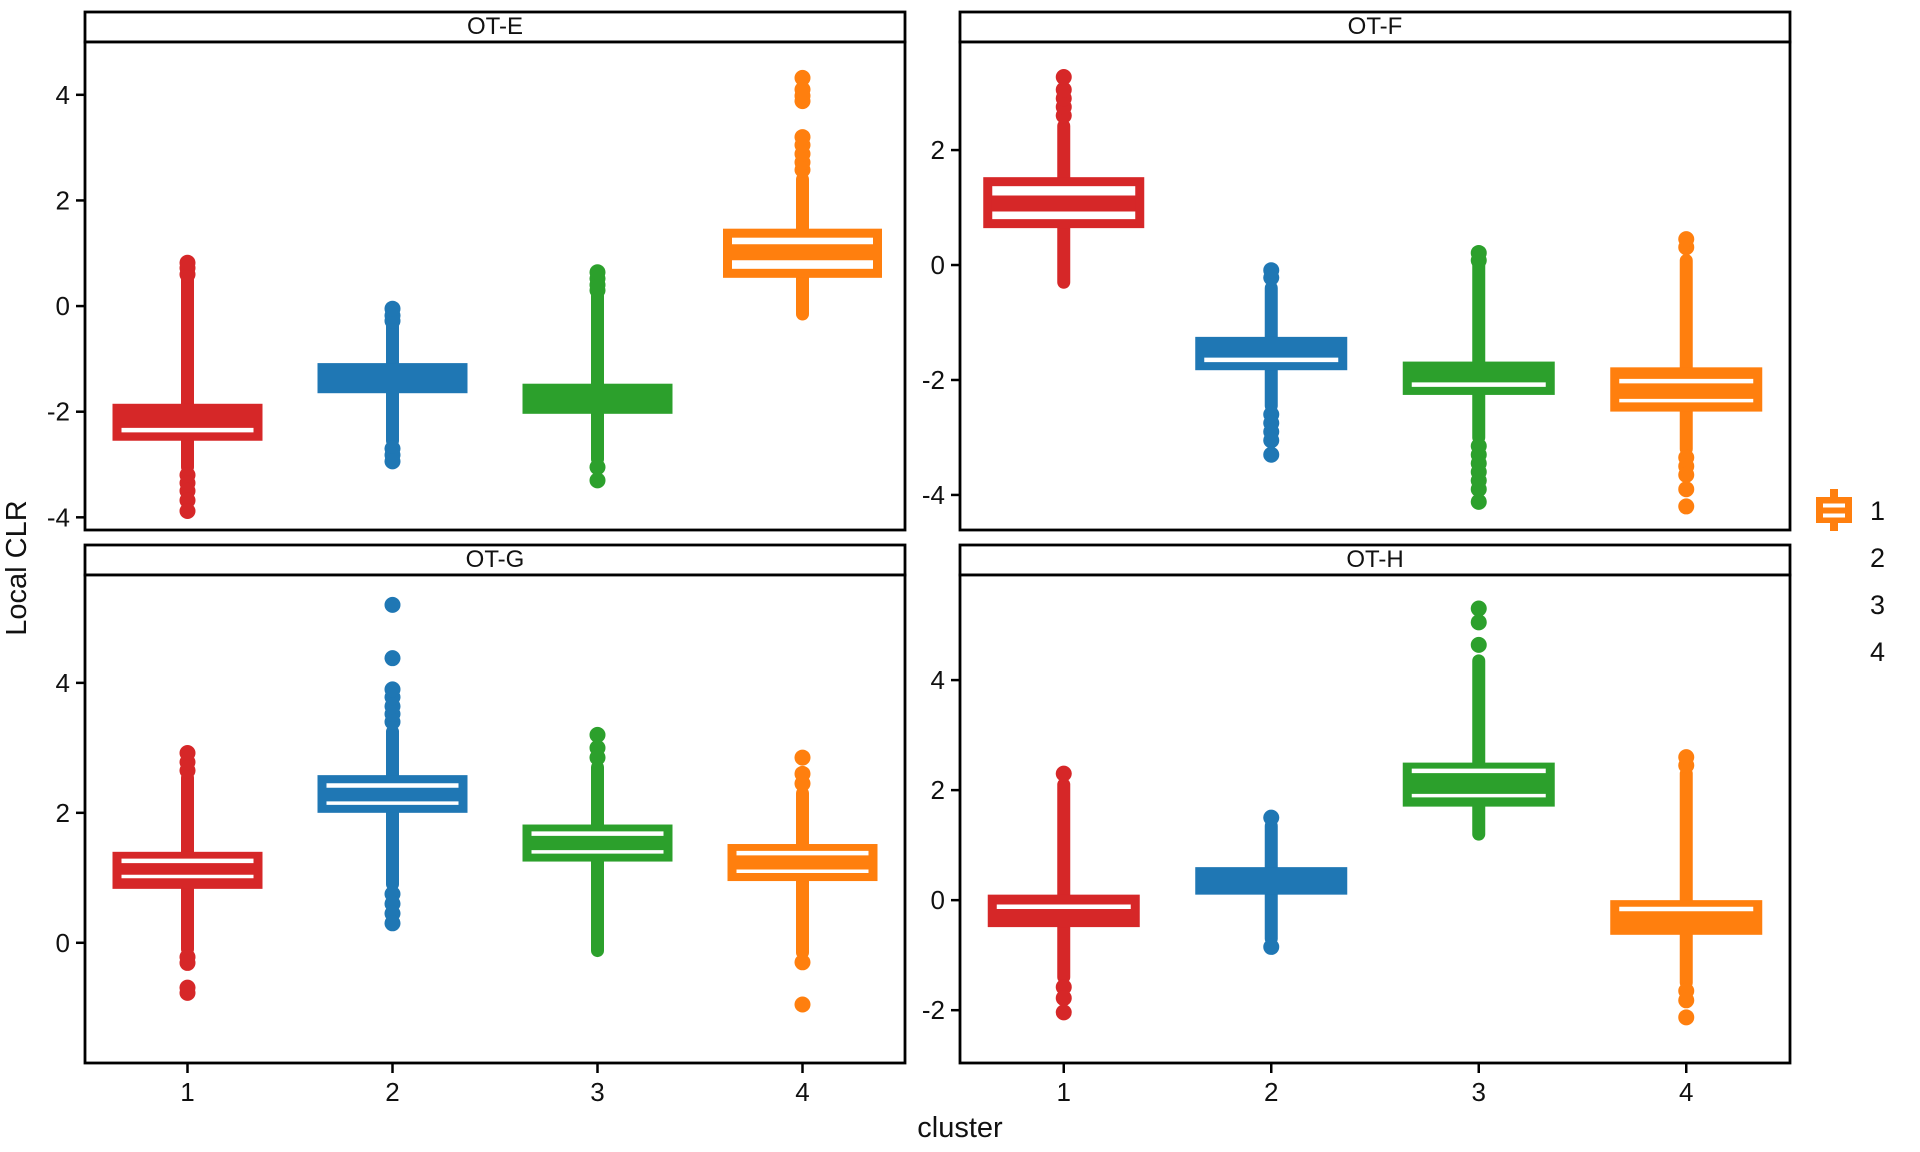 The height and width of the screenshot is (1152, 1920). Describe the element at coordinates (1878, 558) in the screenshot. I see `legend-label: 2` at that location.